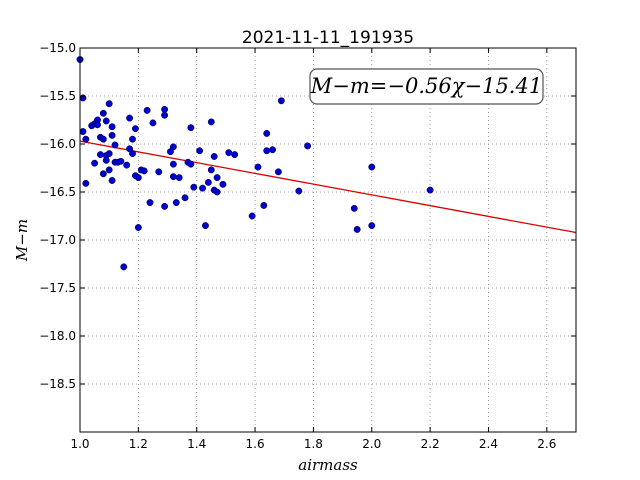 This screenshot has height=480, width=640. I want to click on y-tick-label: −15.0, so click(57, 48).